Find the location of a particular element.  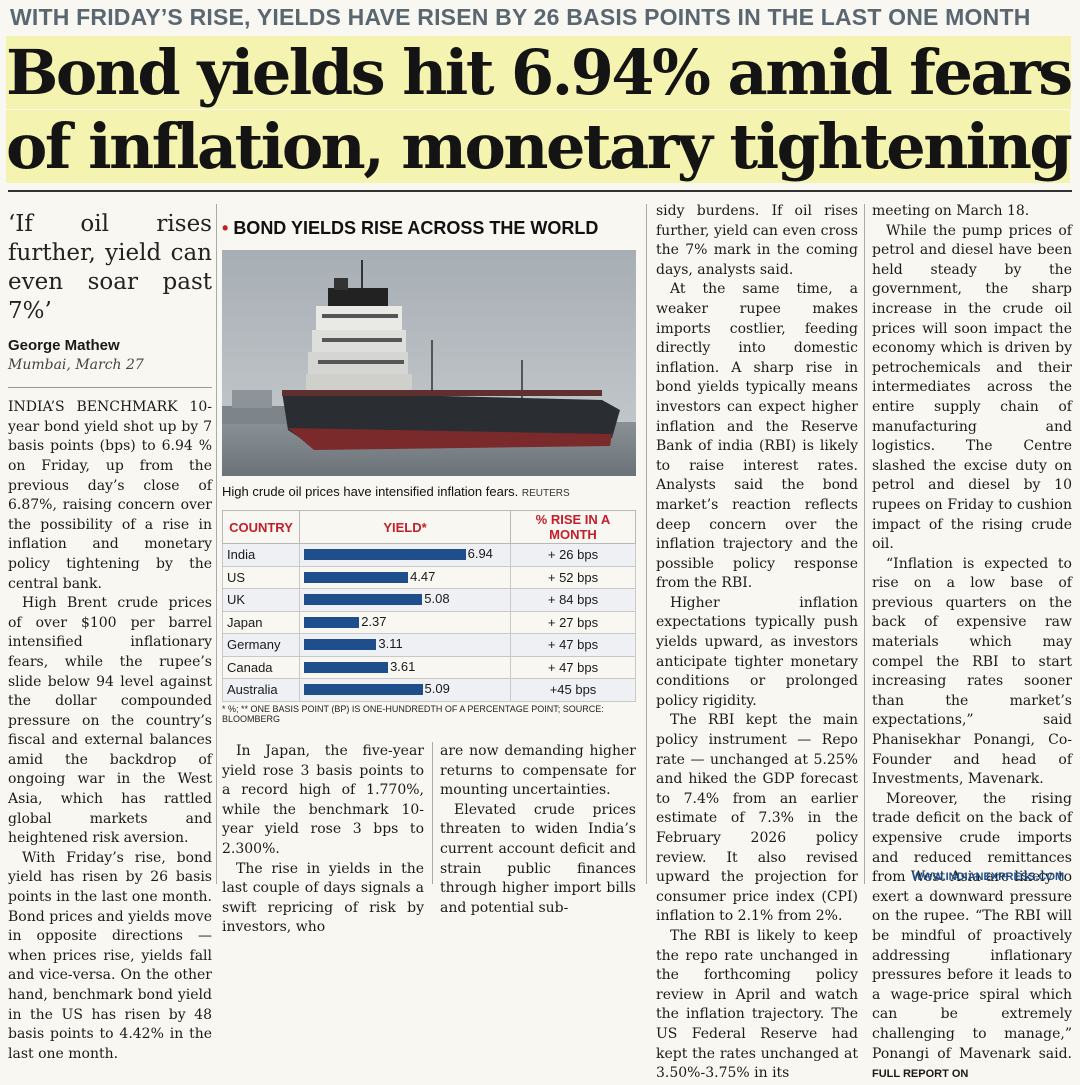

headline-rule is located at coordinates (540, 191).